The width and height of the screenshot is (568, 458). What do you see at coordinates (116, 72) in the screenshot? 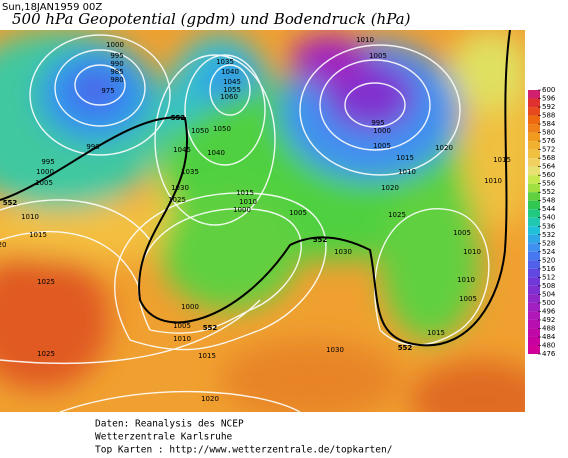
I see `isobar-label: 985` at bounding box center [116, 72].